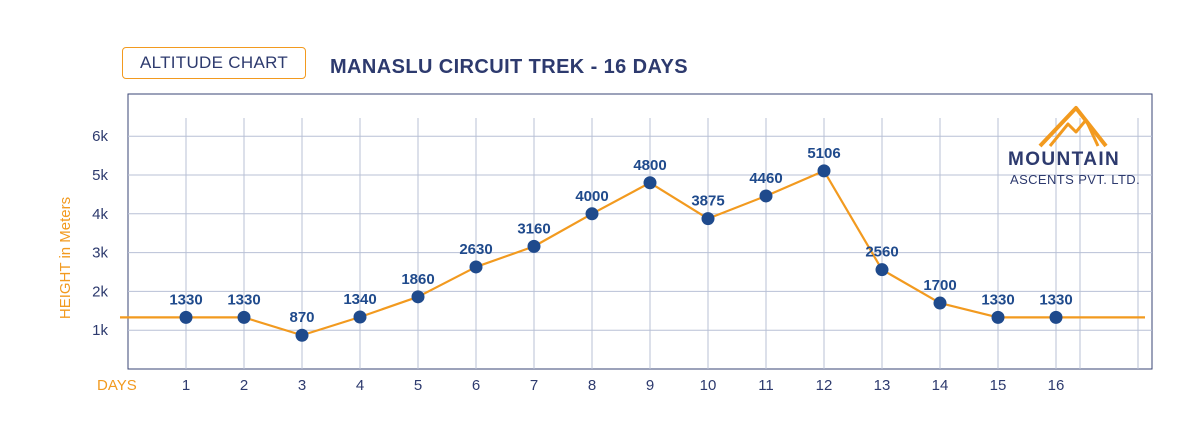 This screenshot has height=432, width=1200. What do you see at coordinates (592, 385) in the screenshot?
I see `x-tick-label: 8` at bounding box center [592, 385].